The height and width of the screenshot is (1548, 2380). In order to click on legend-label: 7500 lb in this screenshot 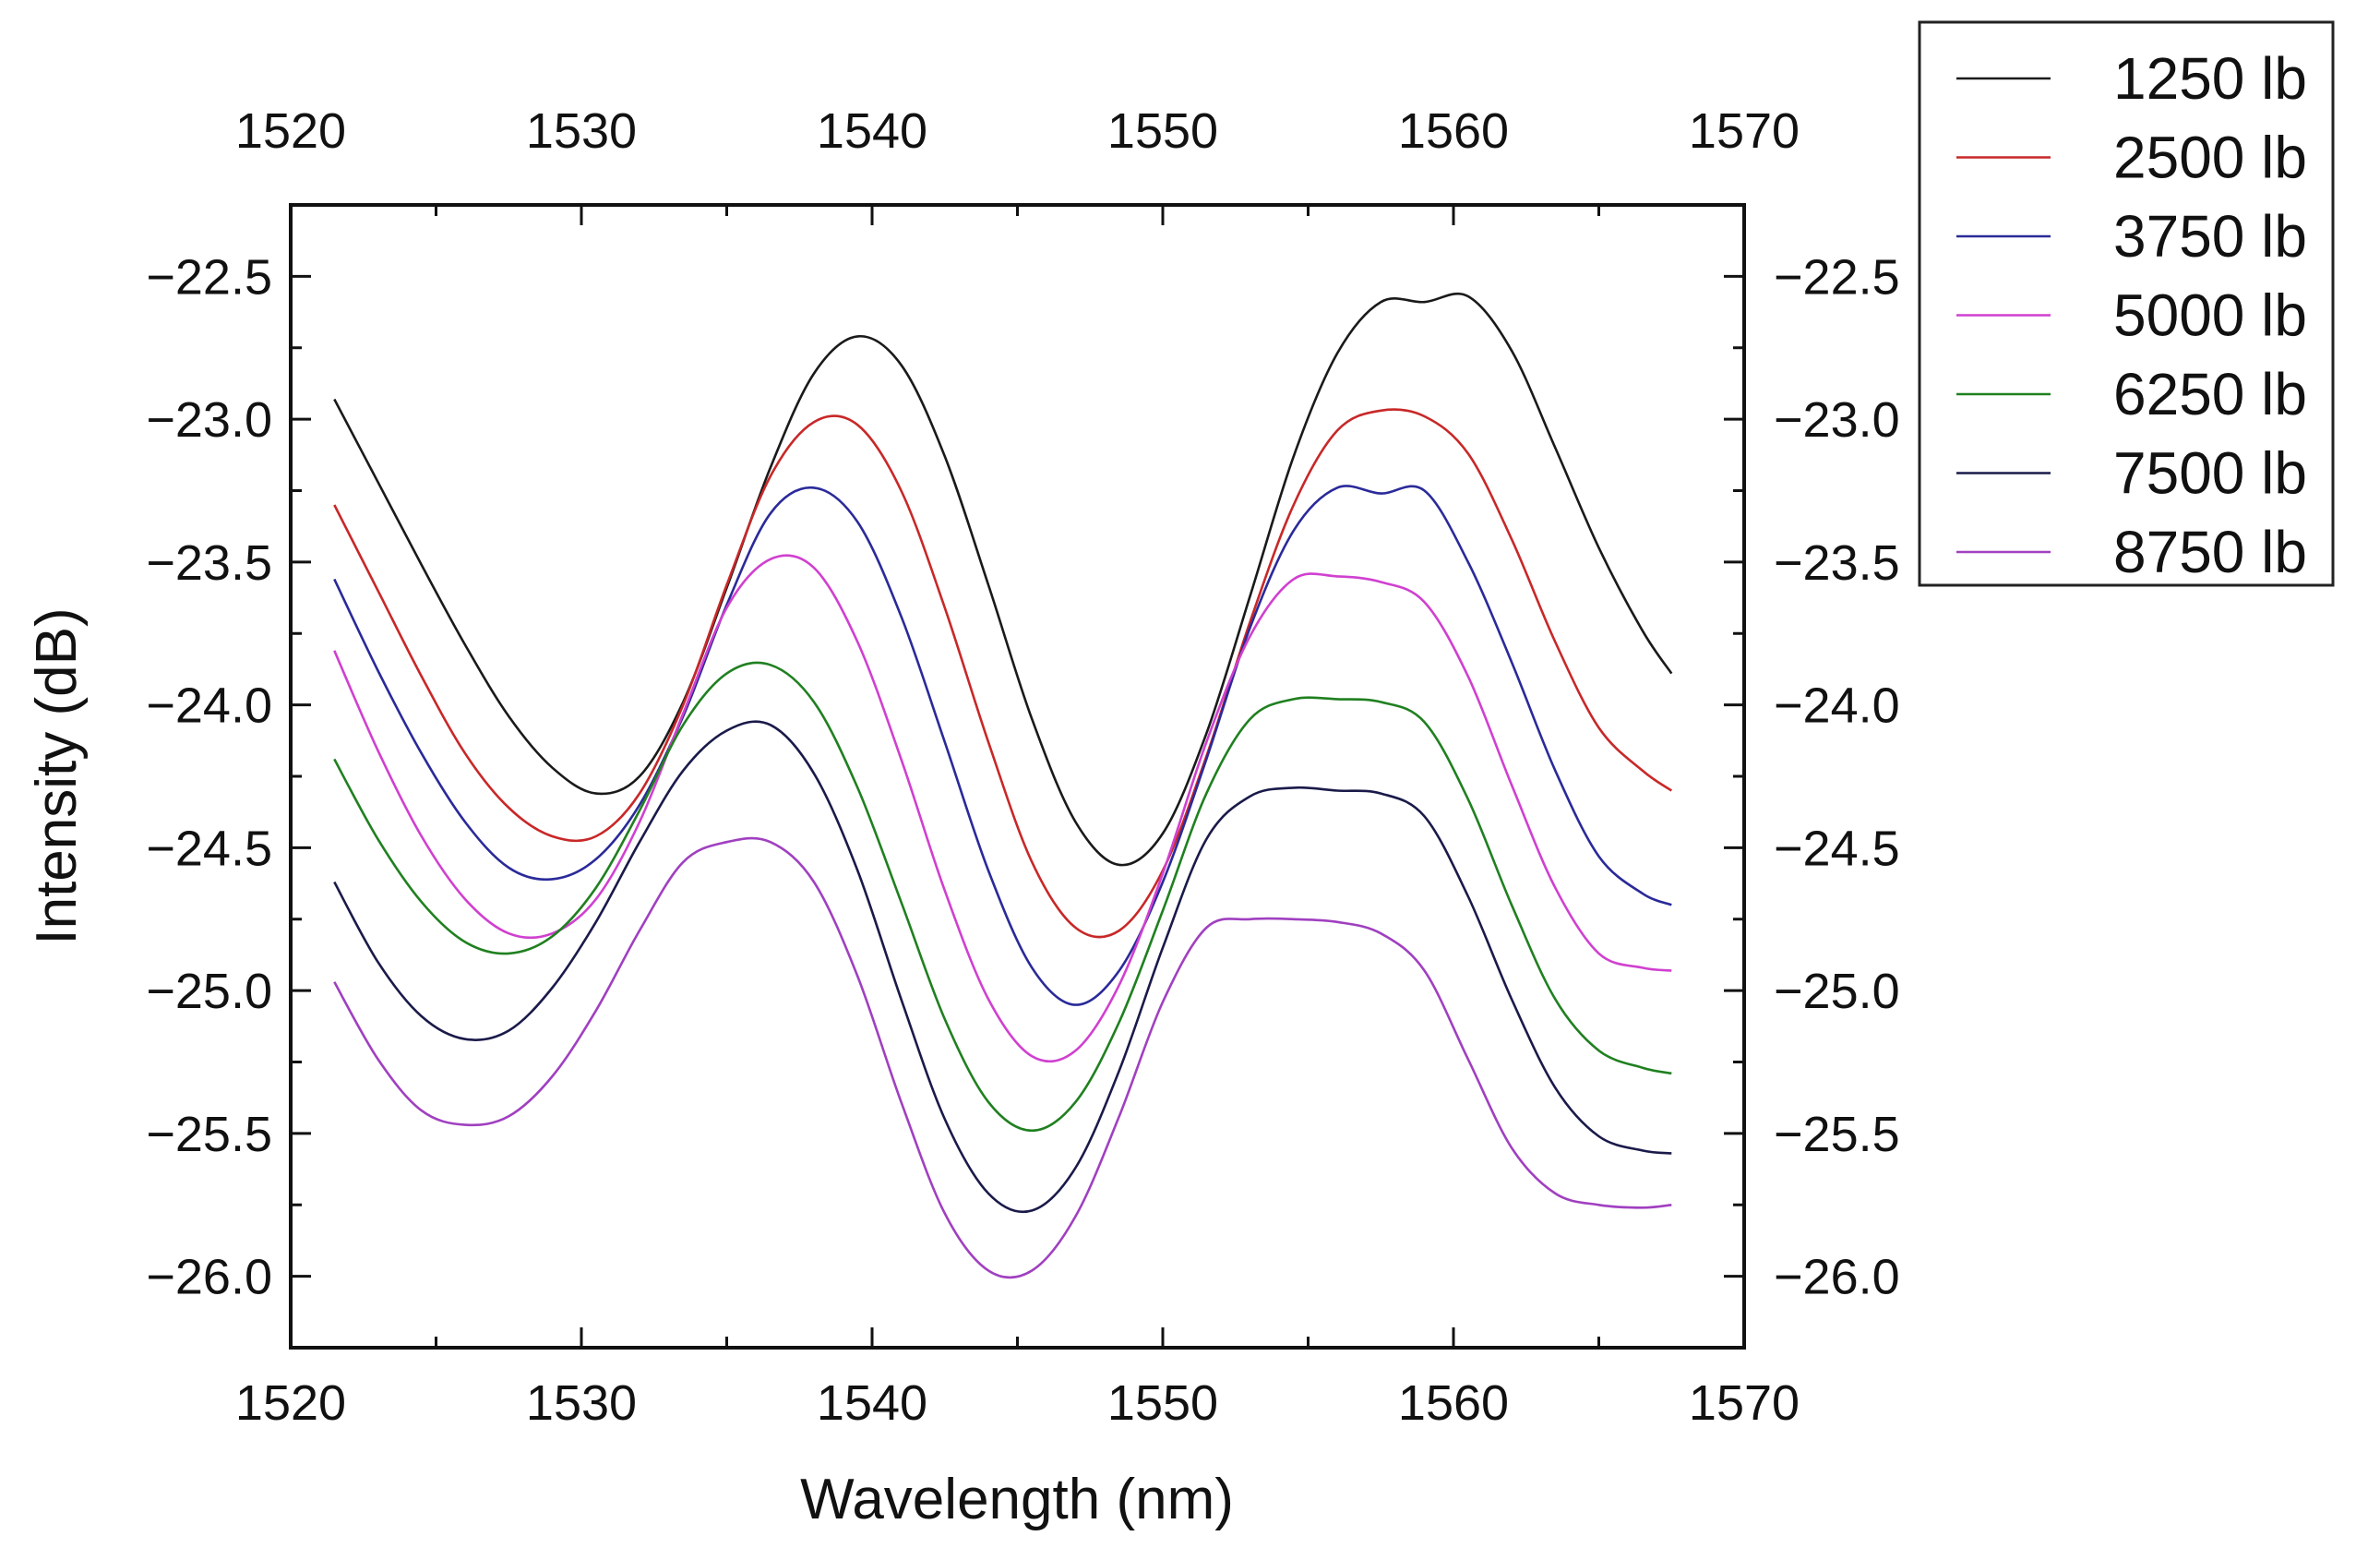, I will do `click(2210, 473)`.